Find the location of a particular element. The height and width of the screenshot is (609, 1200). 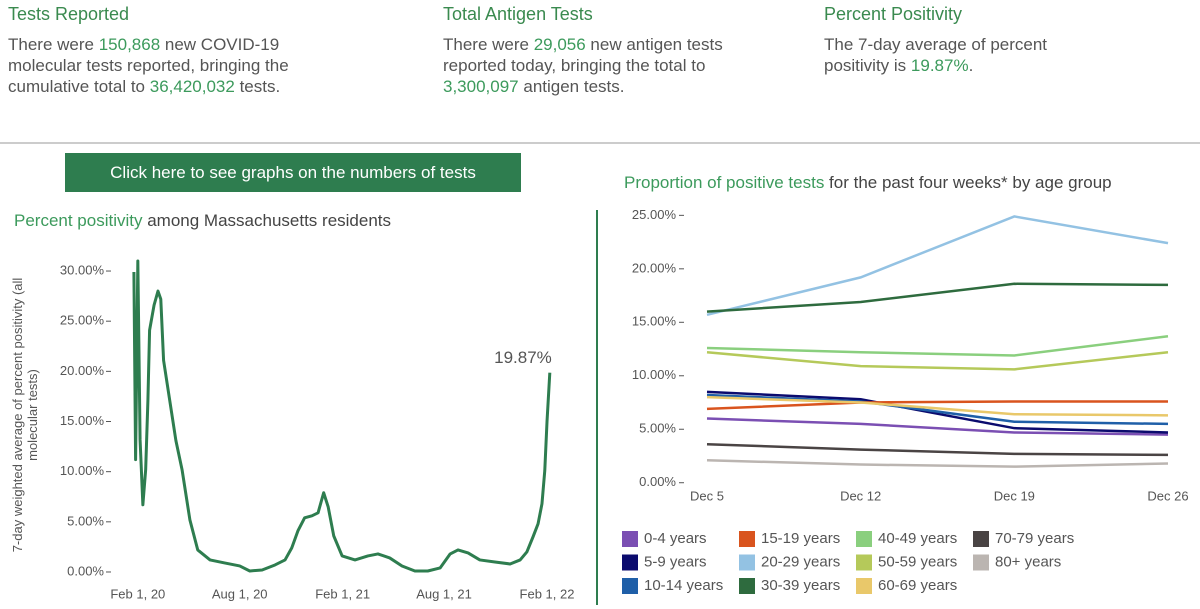

legend-label: 10-14 years is located at coordinates (683, 585).